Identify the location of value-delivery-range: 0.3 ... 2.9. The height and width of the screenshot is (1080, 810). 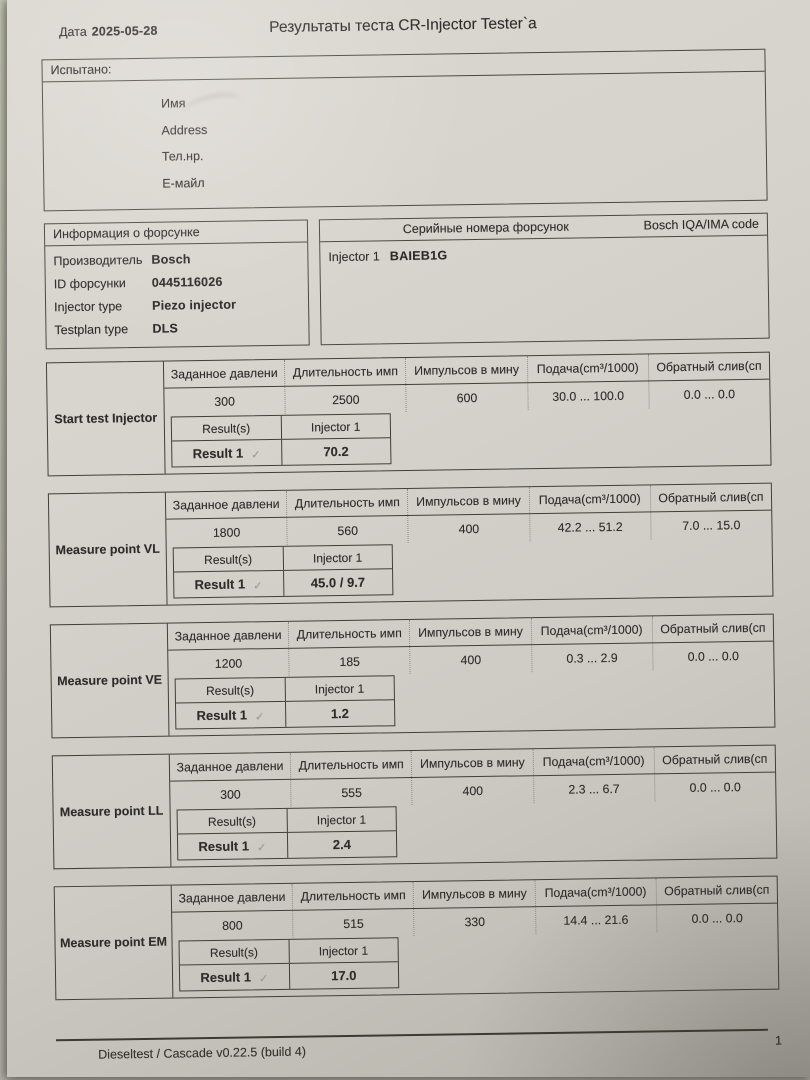
(591, 658).